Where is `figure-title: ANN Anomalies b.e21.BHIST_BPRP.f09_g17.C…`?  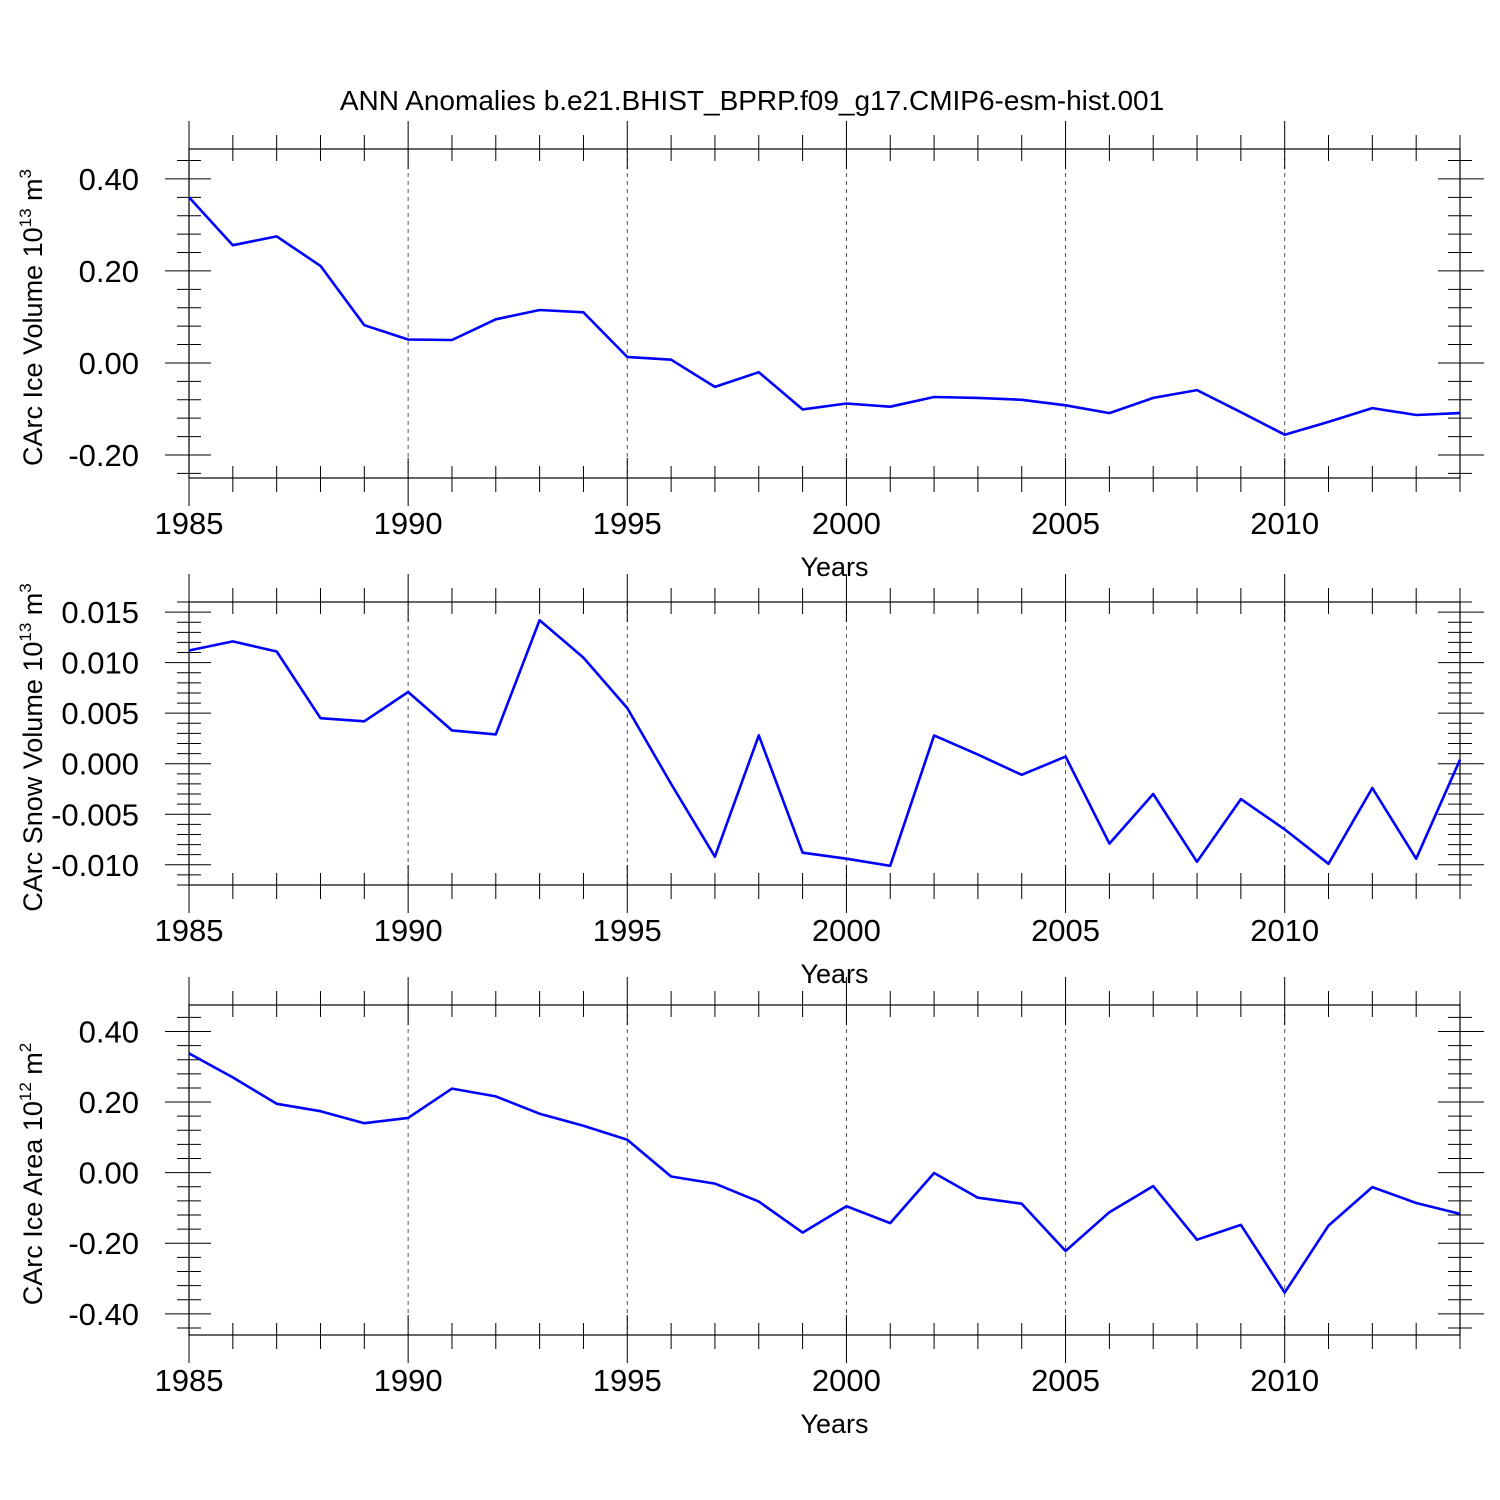
figure-title: ANN Anomalies b.e21.BHIST_BPRP.f09_g17.C… is located at coordinates (752, 100).